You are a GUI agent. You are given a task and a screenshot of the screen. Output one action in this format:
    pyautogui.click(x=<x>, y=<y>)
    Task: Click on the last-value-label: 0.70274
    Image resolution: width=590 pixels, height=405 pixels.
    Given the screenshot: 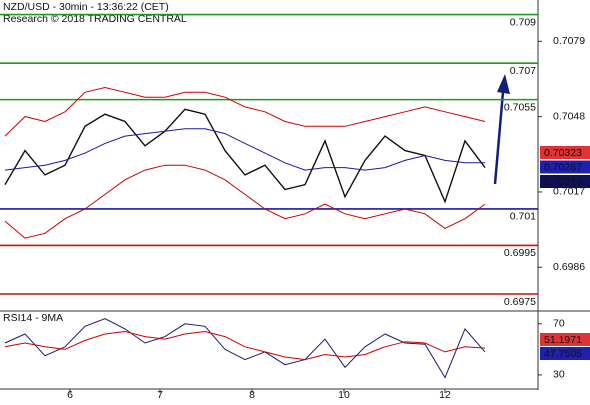 What is the action you would take?
    pyautogui.click(x=563, y=182)
    